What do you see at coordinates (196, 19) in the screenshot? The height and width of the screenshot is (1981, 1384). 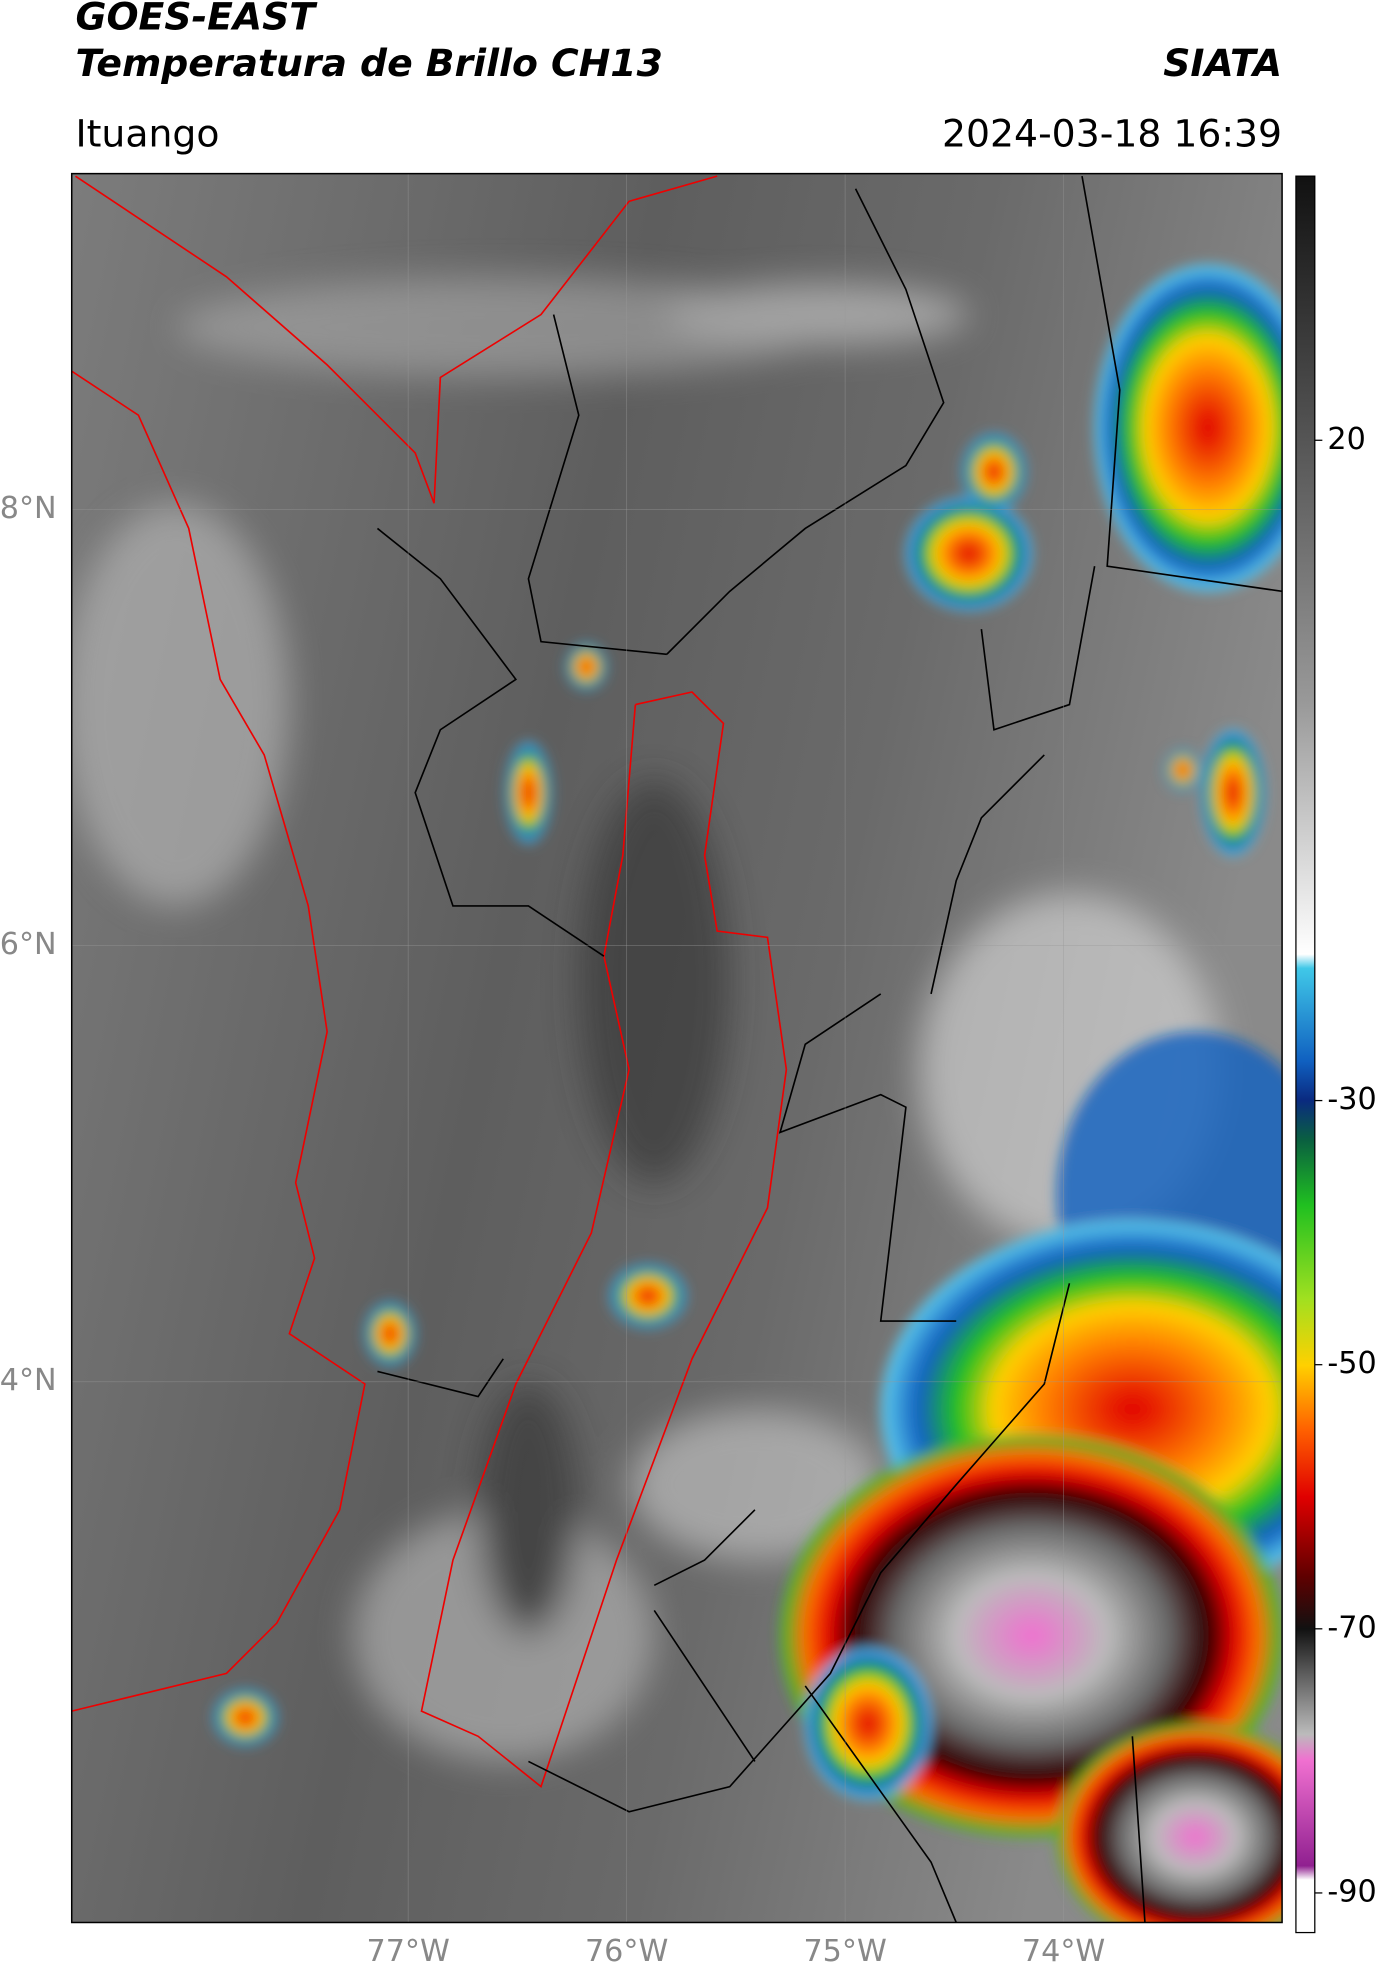 I see `satellite-title: GOES-EAST` at bounding box center [196, 19].